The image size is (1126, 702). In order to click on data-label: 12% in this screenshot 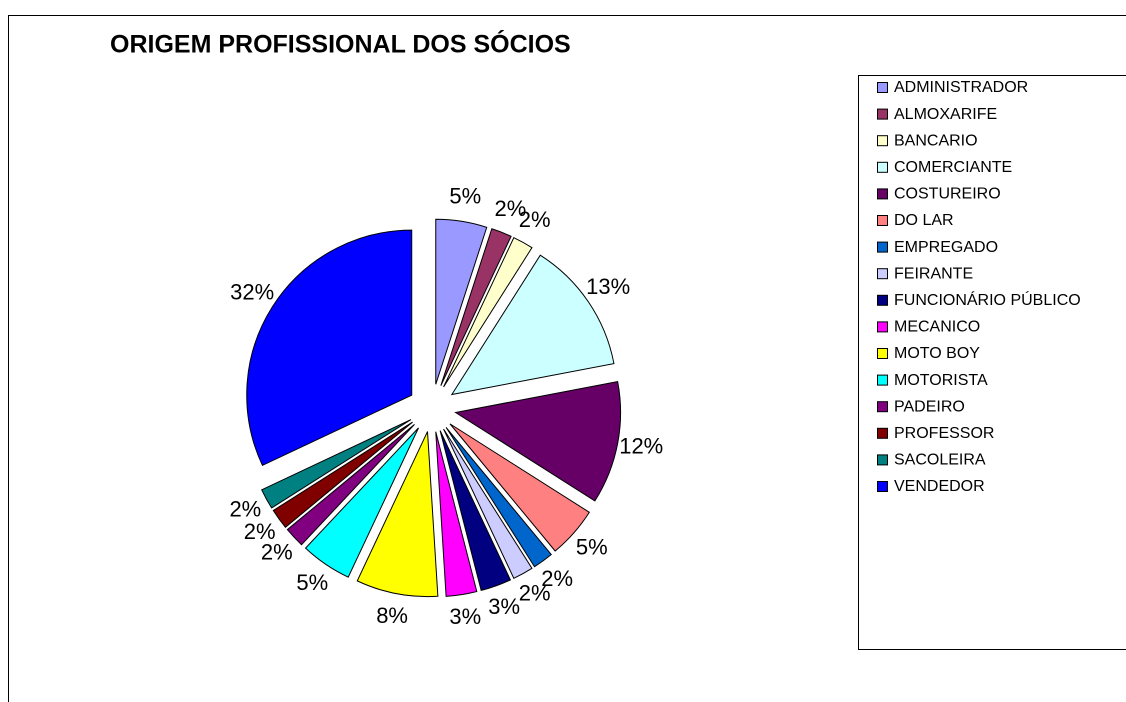, I will do `click(641, 446)`.